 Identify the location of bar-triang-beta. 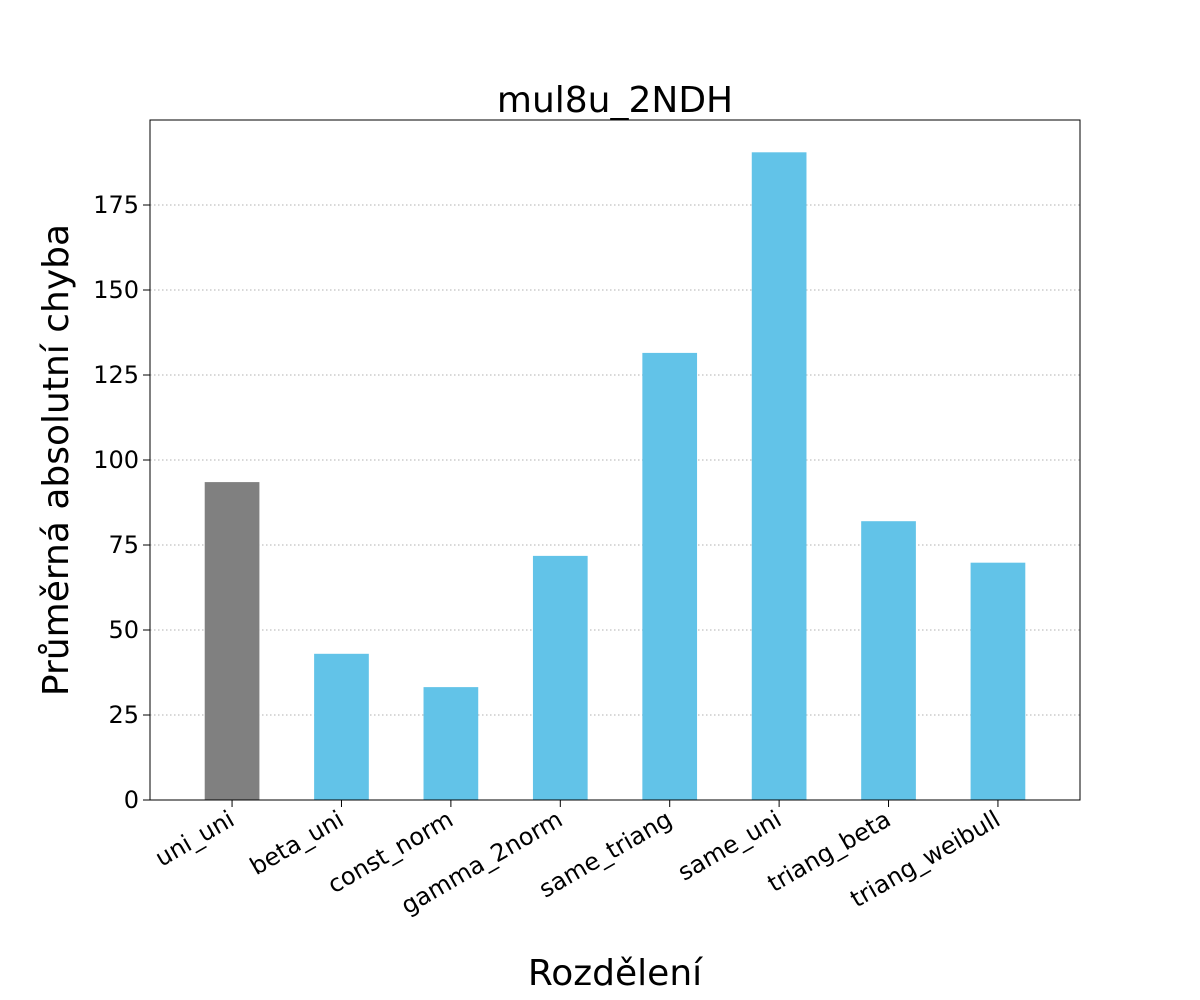
(888, 660).